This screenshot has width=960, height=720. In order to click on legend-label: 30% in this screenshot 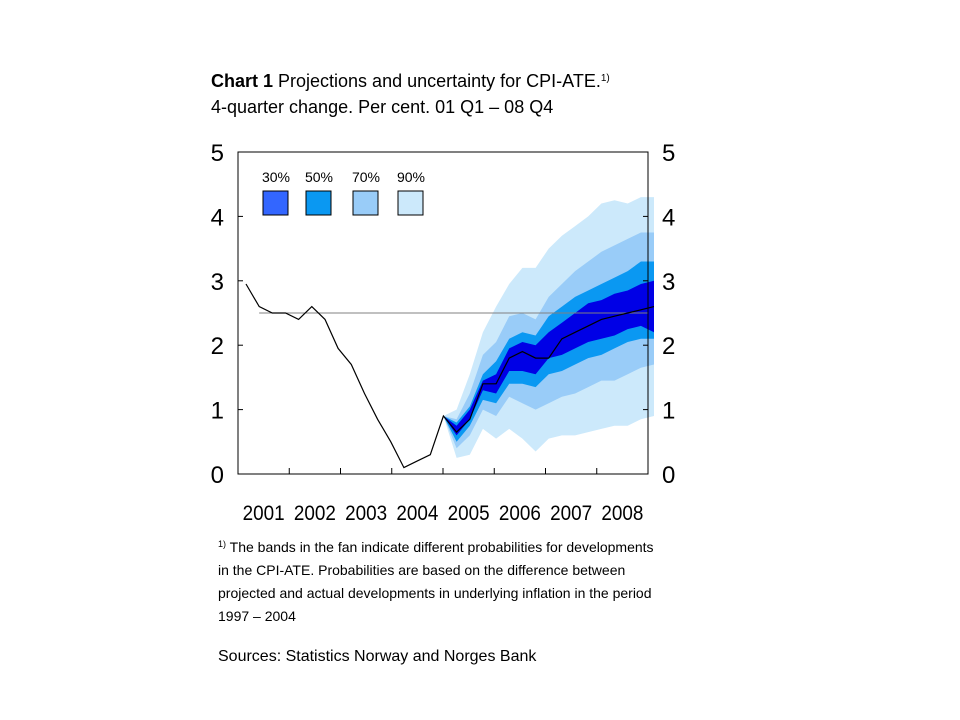, I will do `click(276, 177)`.